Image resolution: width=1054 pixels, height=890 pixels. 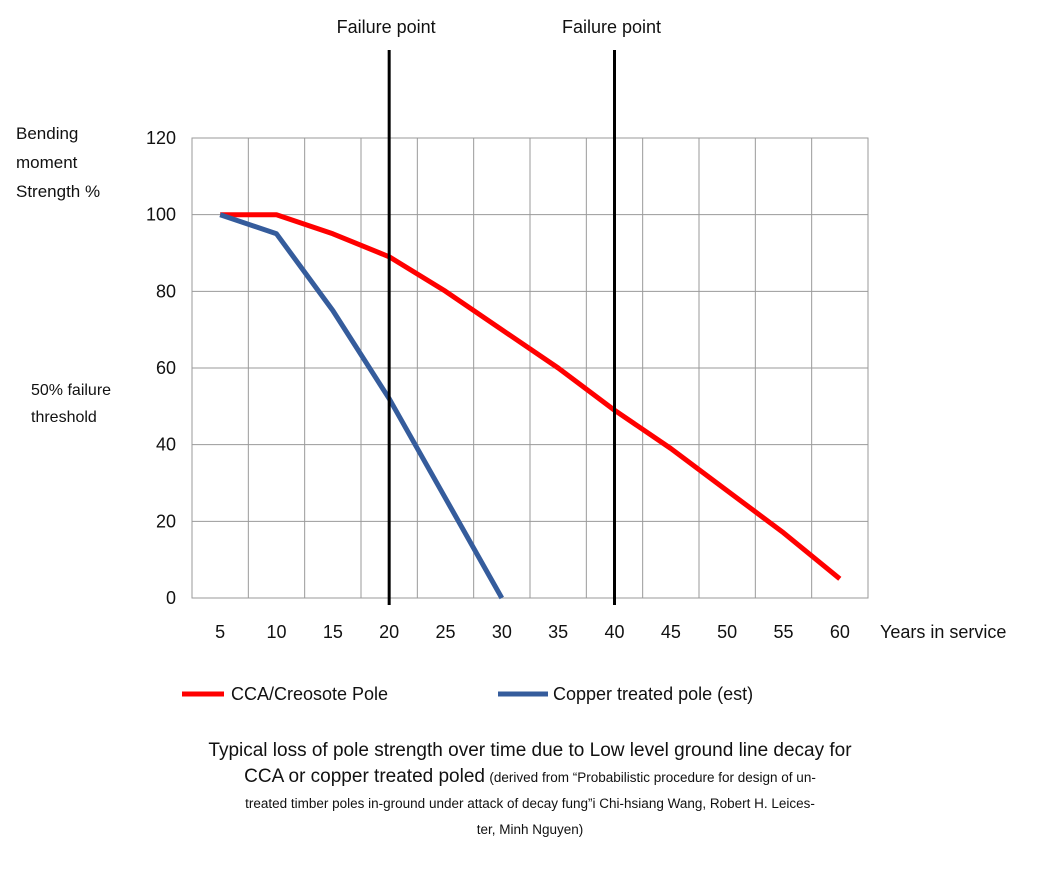 What do you see at coordinates (671, 632) in the screenshot?
I see `x-tick-label: 45` at bounding box center [671, 632].